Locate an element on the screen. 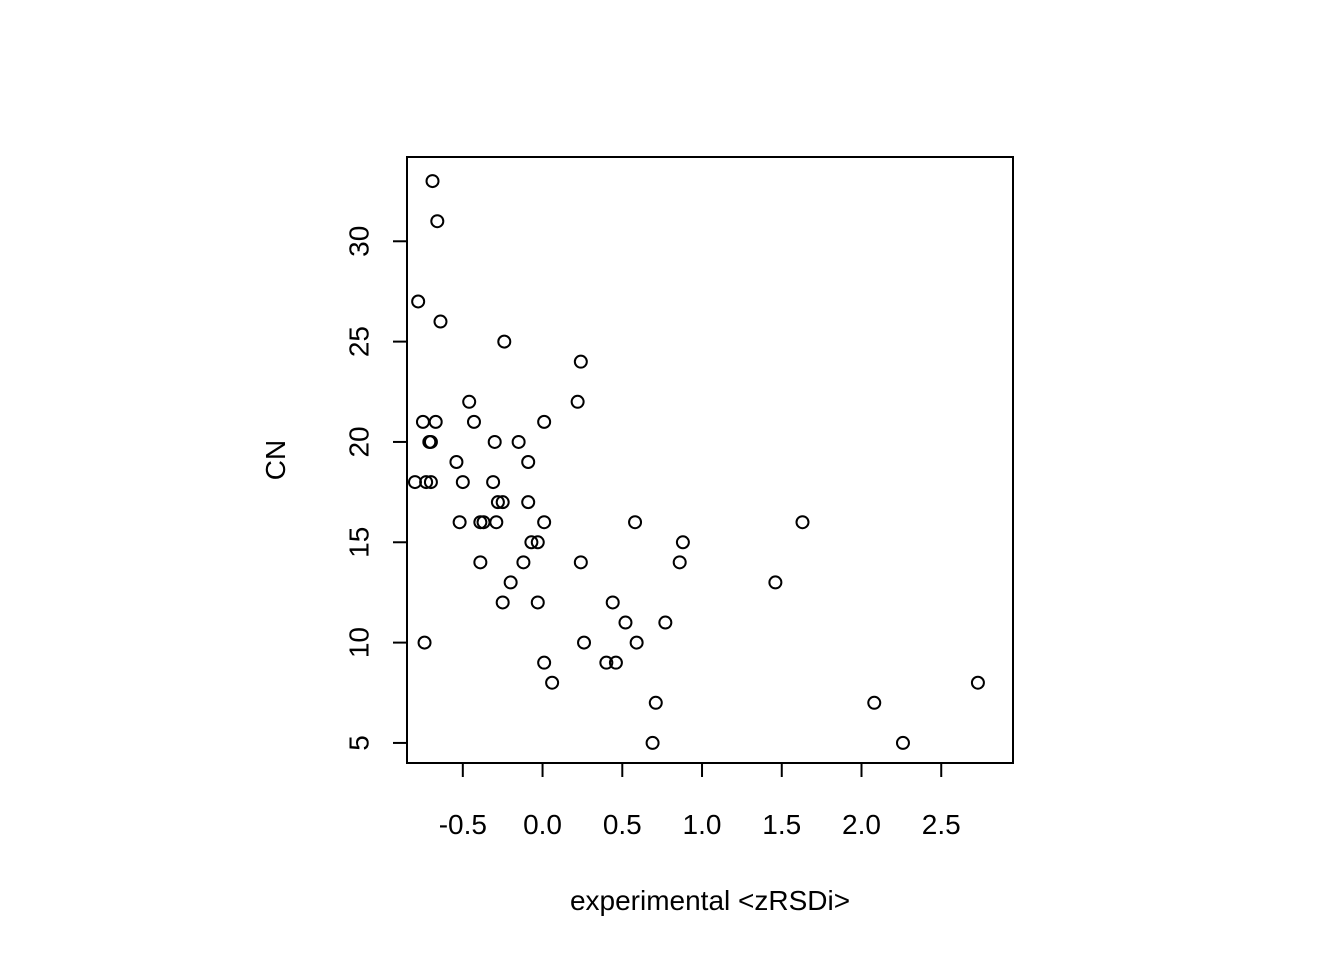  y-tick-label: 20 is located at coordinates (359, 441).